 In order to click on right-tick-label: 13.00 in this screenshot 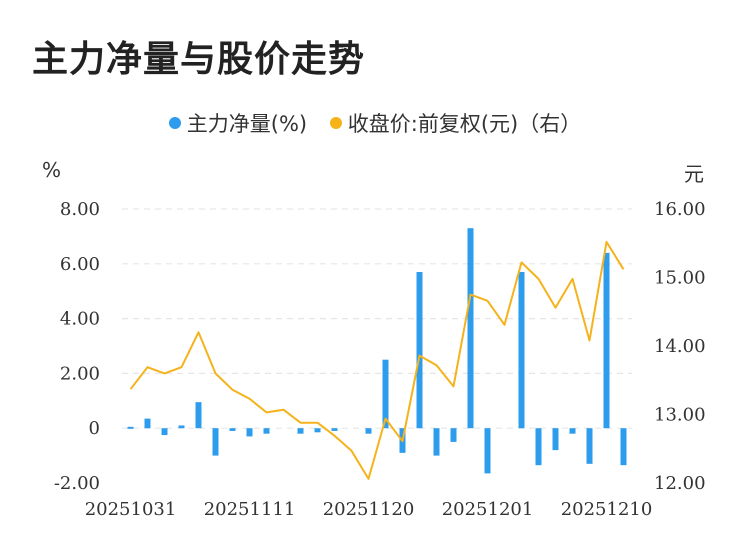, I will do `click(680, 415)`.